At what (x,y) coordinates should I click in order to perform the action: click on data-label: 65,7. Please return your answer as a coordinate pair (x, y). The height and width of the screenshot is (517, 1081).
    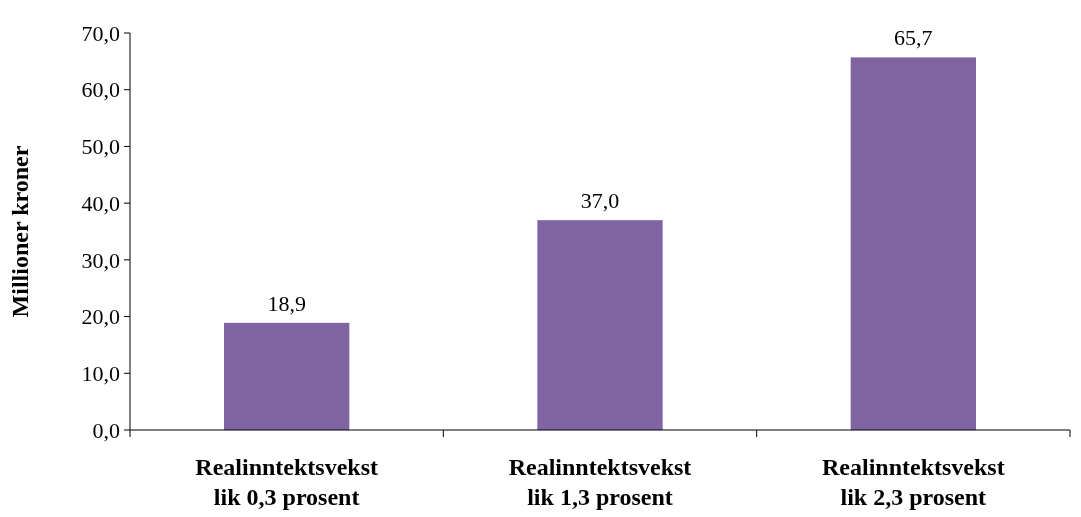
    Looking at the image, I should click on (913, 38).